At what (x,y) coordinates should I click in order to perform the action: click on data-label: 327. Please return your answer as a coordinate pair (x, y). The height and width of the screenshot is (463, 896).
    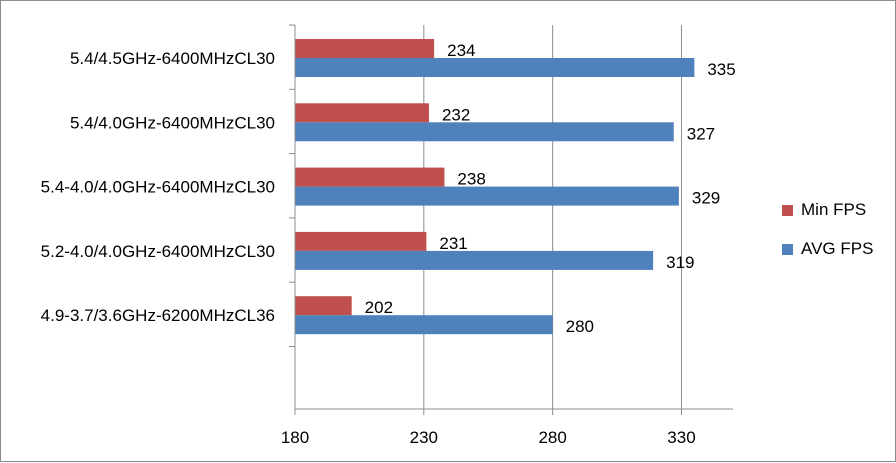
    Looking at the image, I should click on (701, 133).